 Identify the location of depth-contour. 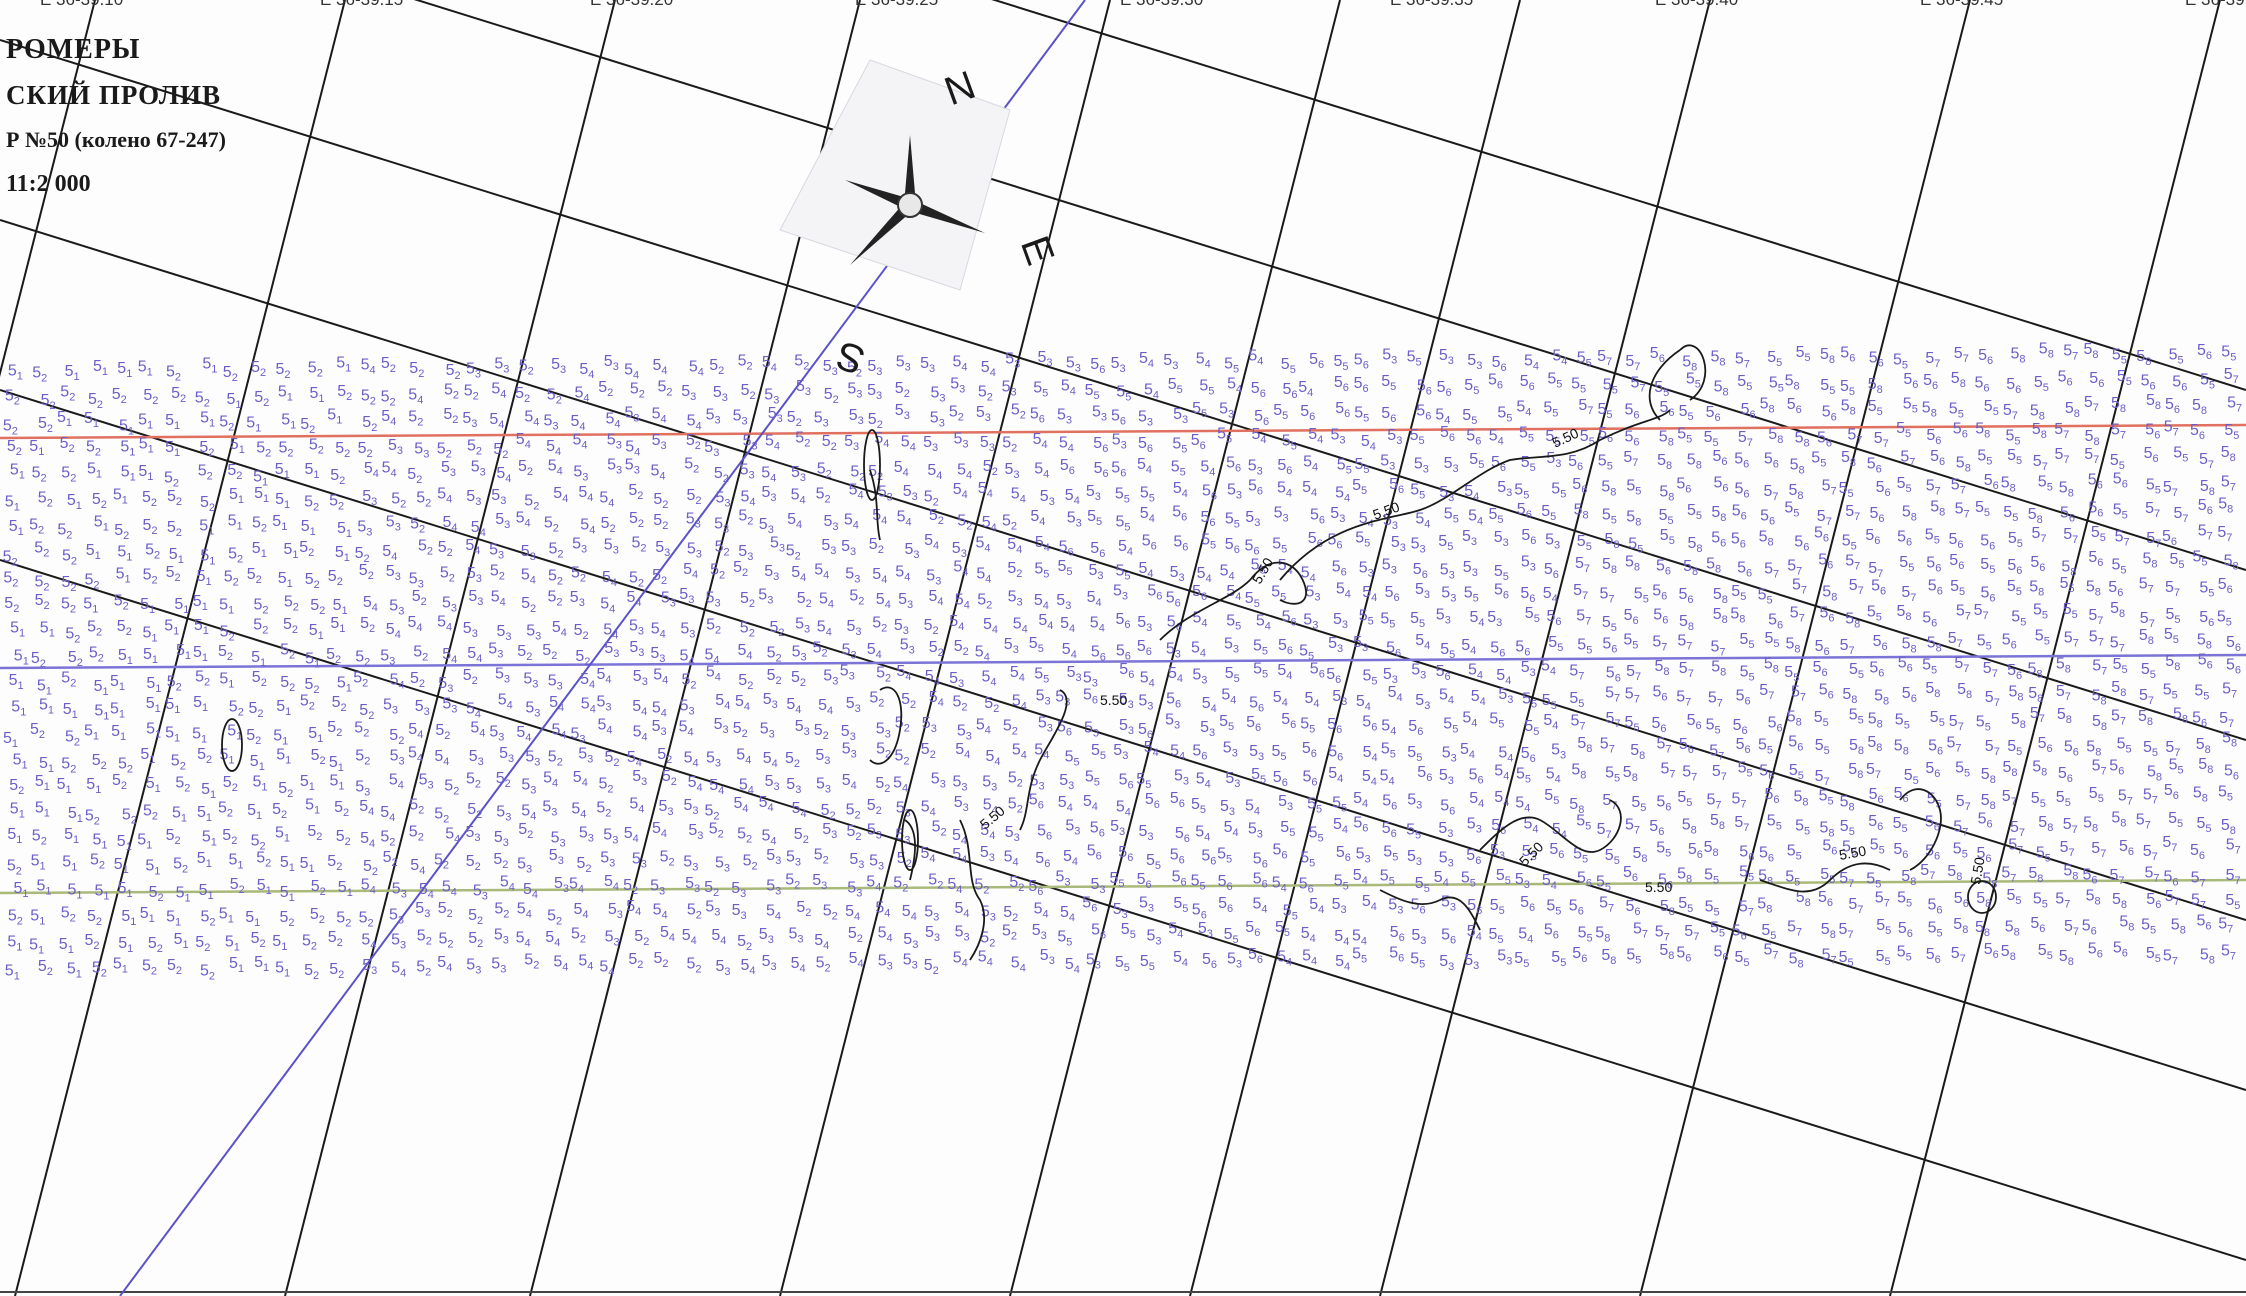
(910, 840).